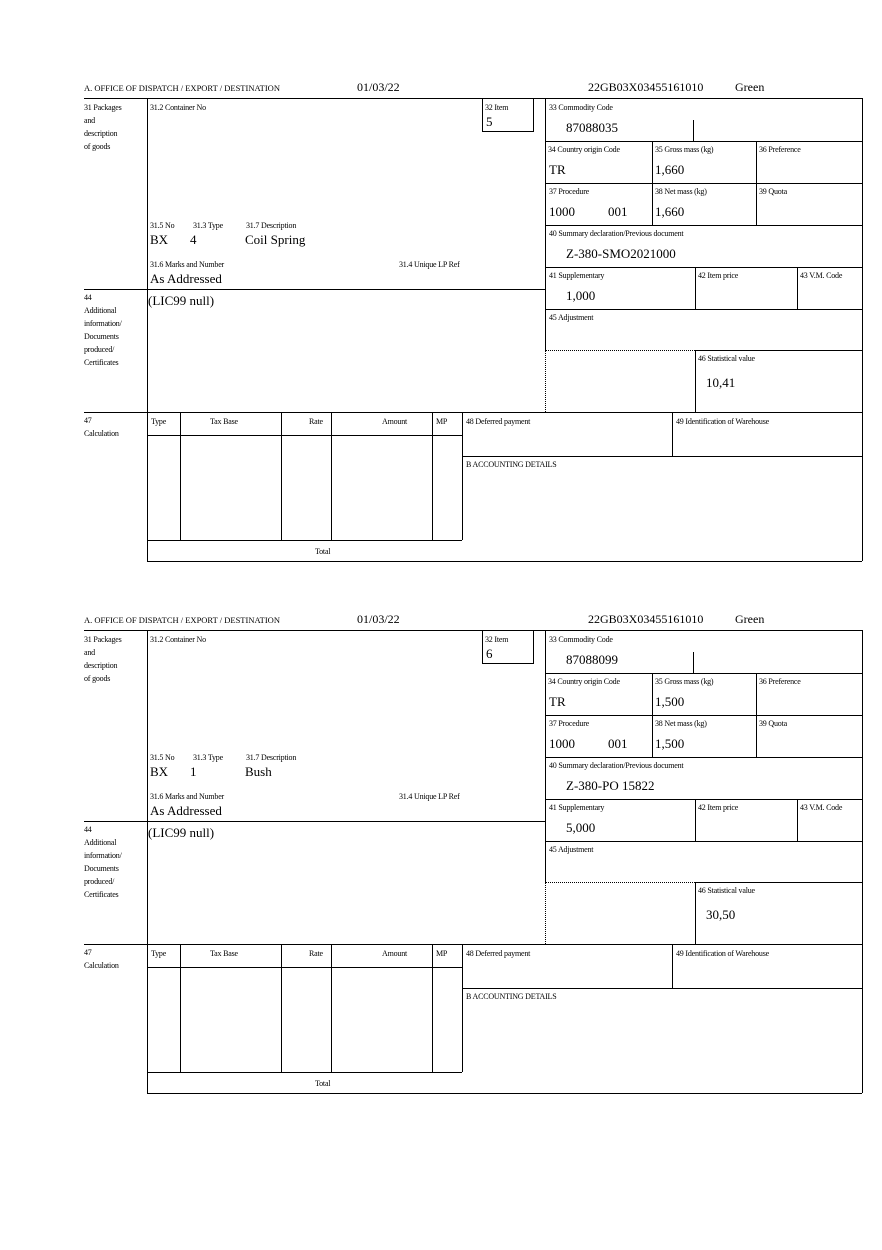 The width and height of the screenshot is (882, 1250). What do you see at coordinates (773, 191) in the screenshot?
I see `quota-label: 39 Quota` at bounding box center [773, 191].